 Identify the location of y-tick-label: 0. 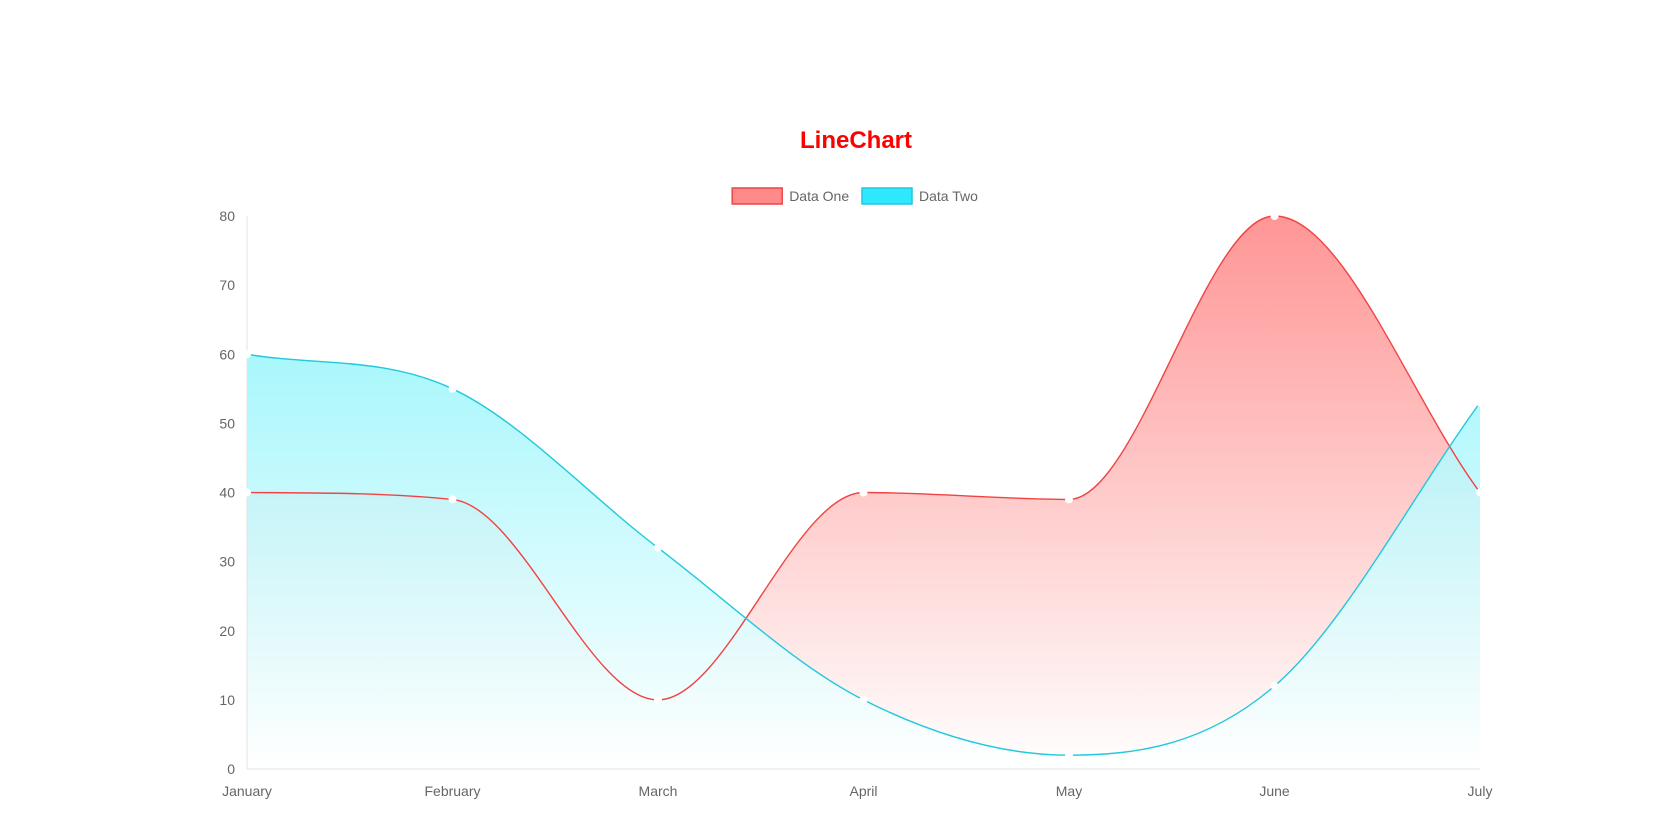
(231, 769).